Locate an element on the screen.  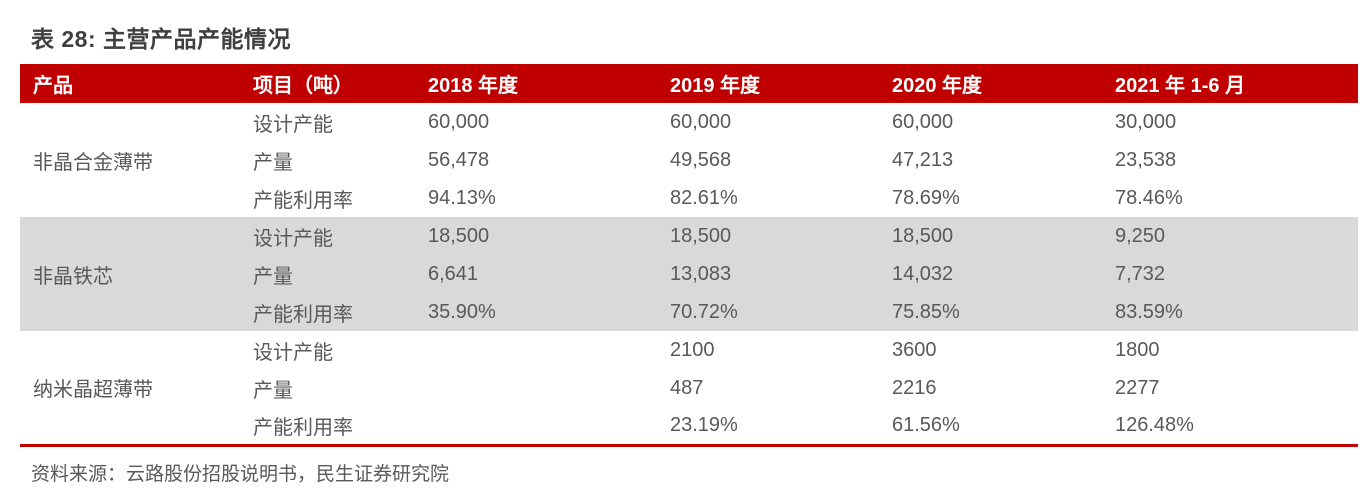
table-title: 表 28: 主营产品产能情况 is located at coordinates (161, 39).